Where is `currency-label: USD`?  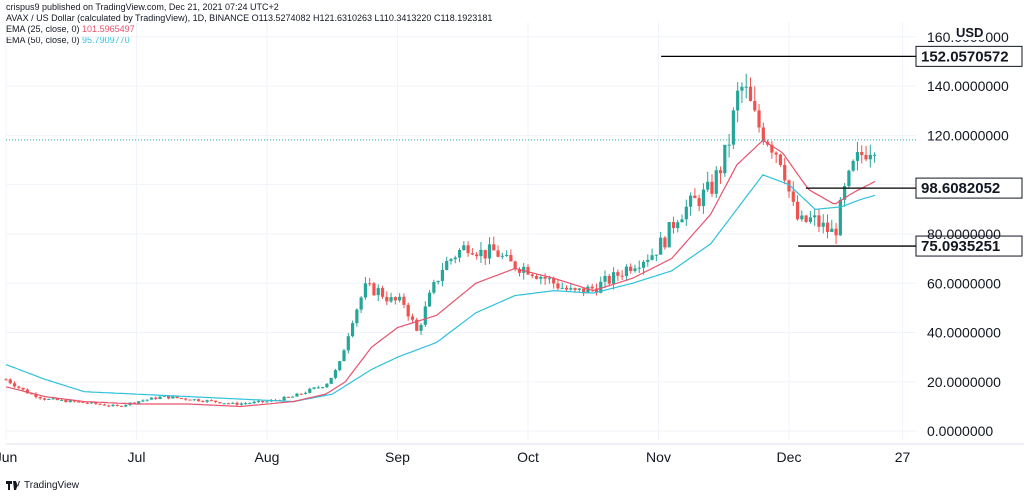
currency-label: USD is located at coordinates (970, 32).